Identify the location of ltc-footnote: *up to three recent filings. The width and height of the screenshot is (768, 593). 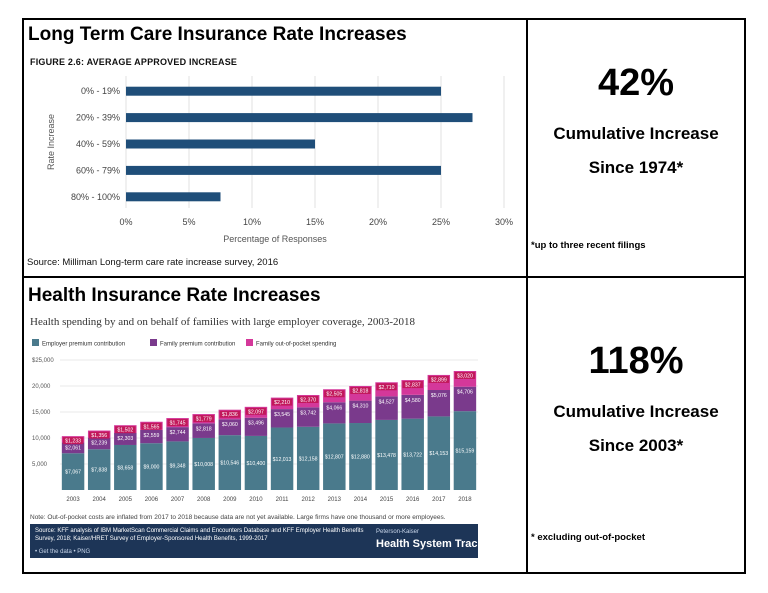
(588, 245).